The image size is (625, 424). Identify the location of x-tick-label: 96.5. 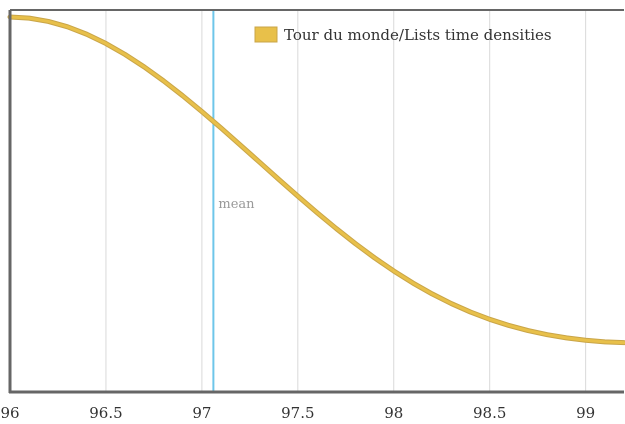
(105, 413).